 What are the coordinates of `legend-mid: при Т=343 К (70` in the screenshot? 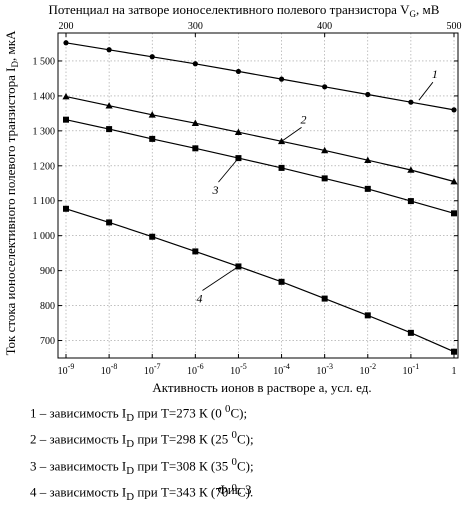 It's located at (183, 492).